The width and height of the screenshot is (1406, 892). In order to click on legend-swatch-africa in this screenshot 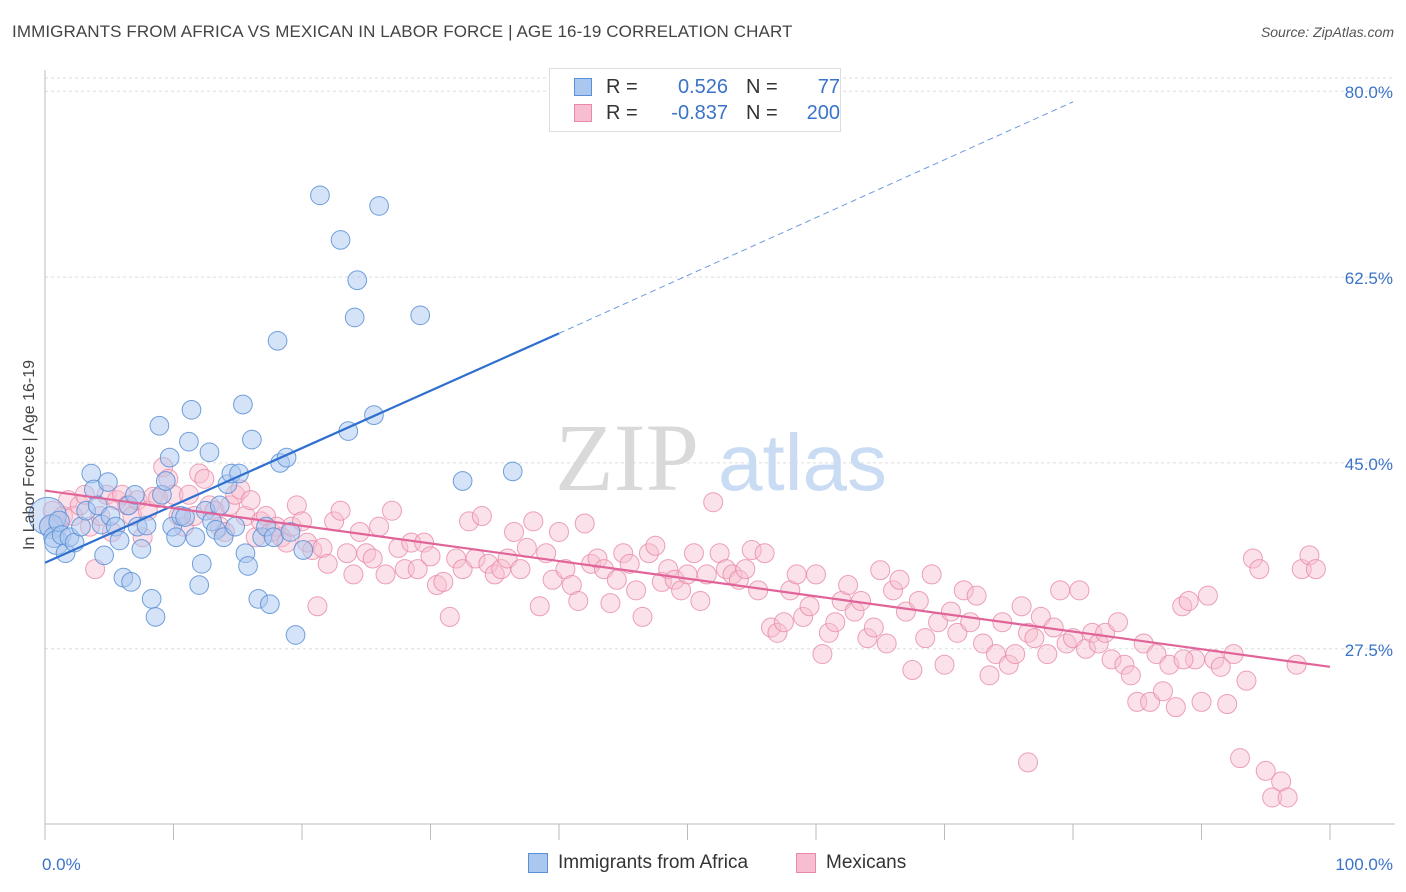, I will do `click(583, 87)`.